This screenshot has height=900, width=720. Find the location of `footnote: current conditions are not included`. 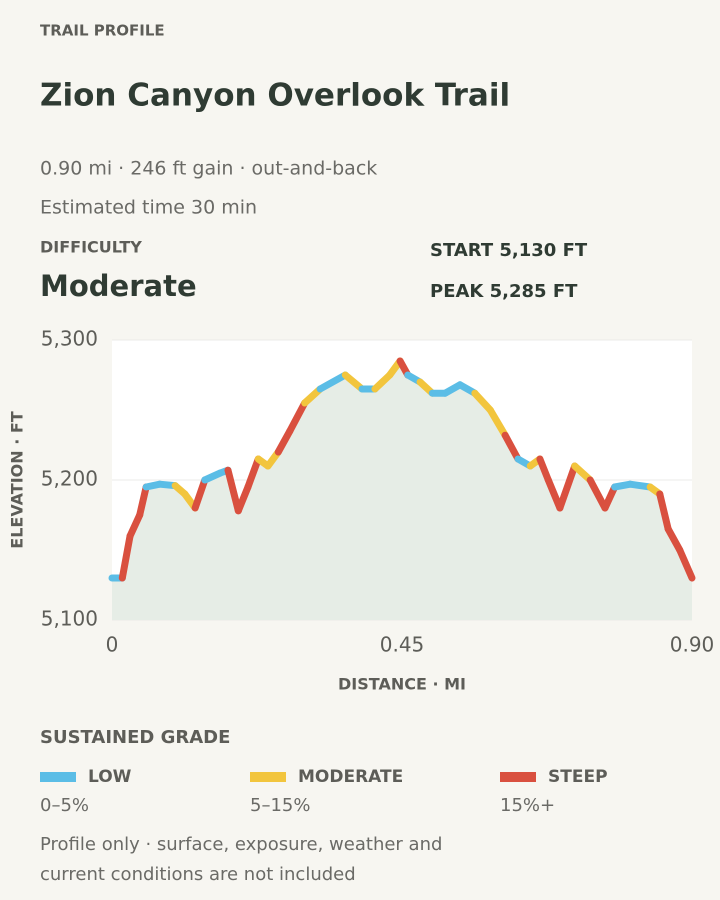

footnote: current conditions are not included is located at coordinates (198, 874).